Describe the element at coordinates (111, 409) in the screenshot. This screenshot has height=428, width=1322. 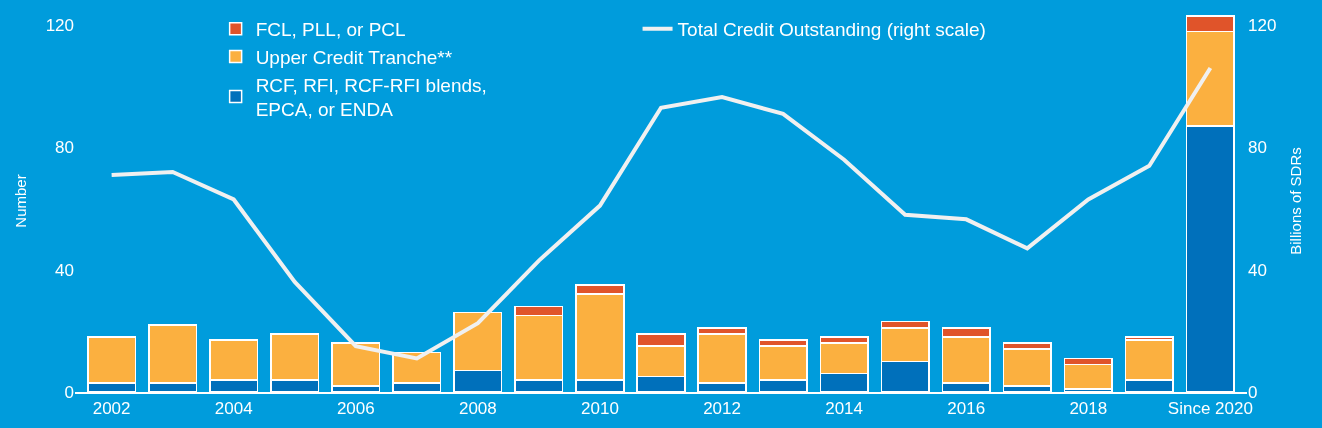
I see `x-tick-label: 2002` at that location.